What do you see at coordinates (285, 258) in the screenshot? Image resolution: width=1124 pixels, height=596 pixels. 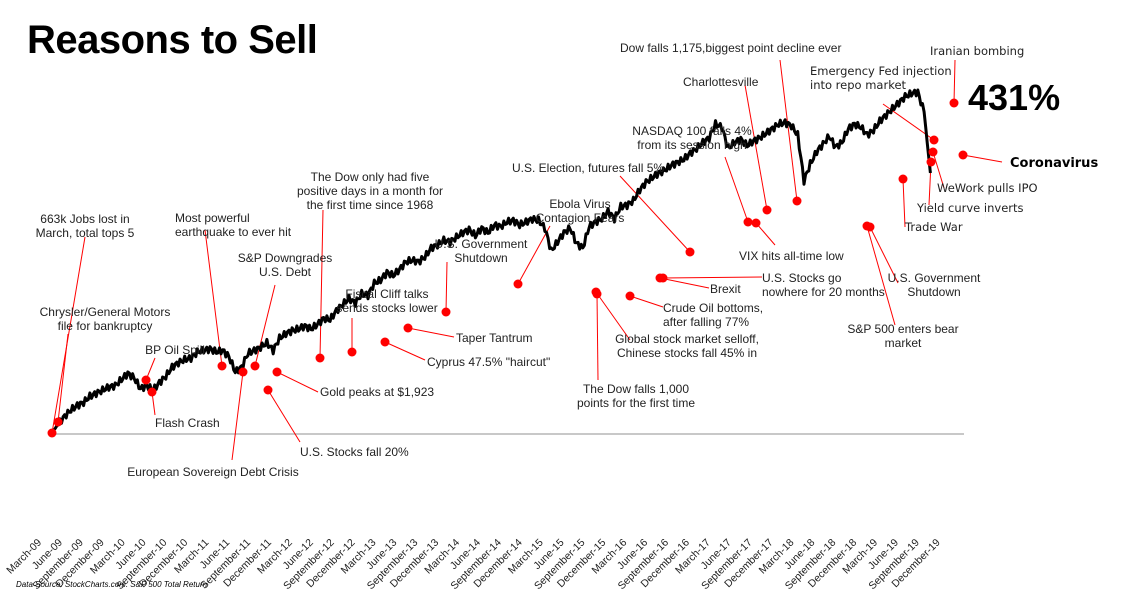 I see `annotation-label-line: S&P Downgrades` at bounding box center [285, 258].